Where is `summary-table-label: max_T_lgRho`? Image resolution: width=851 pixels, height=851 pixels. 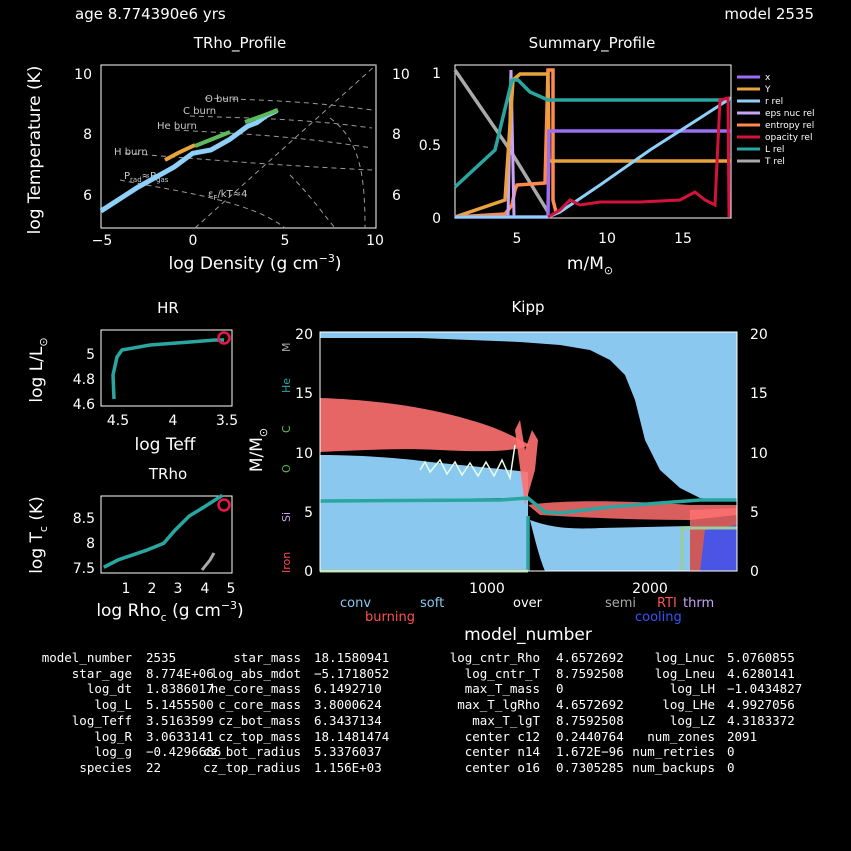 summary-table-label: max_T_lgRho is located at coordinates (498, 705).